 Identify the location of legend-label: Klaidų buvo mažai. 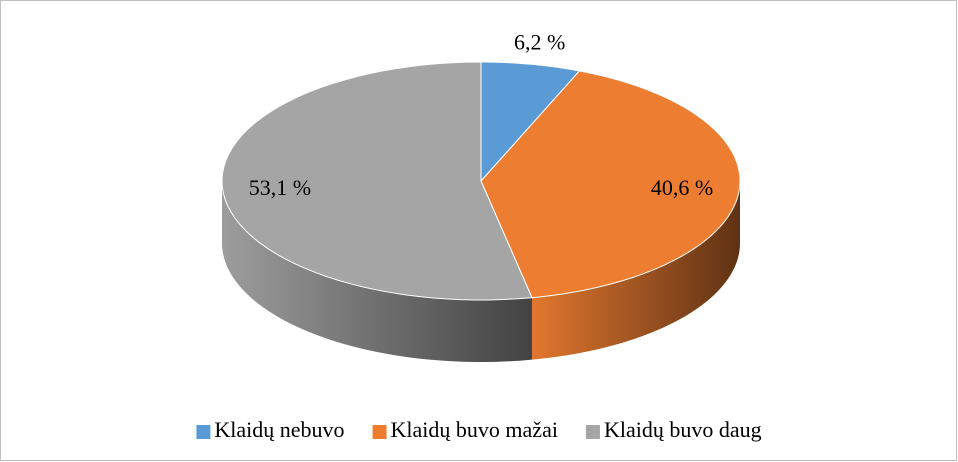
(474, 429).